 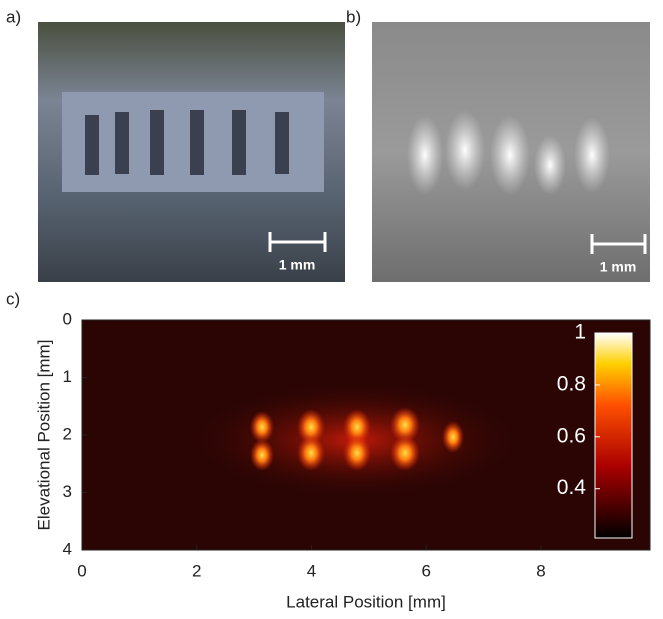 What do you see at coordinates (357, 439) in the screenshot?
I see `spots` at bounding box center [357, 439].